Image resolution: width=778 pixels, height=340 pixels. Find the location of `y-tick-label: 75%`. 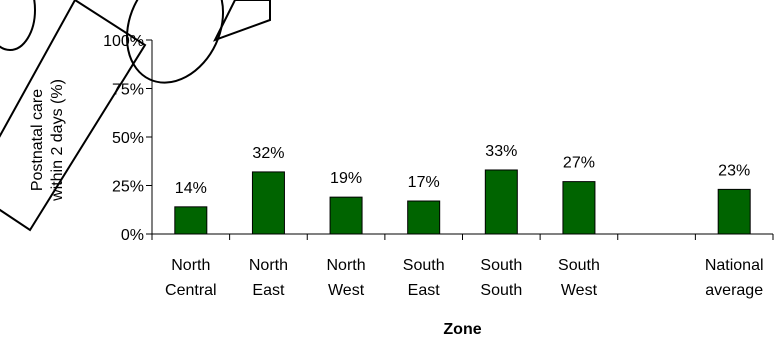

y-tick-label: 75% is located at coordinates (128, 90).